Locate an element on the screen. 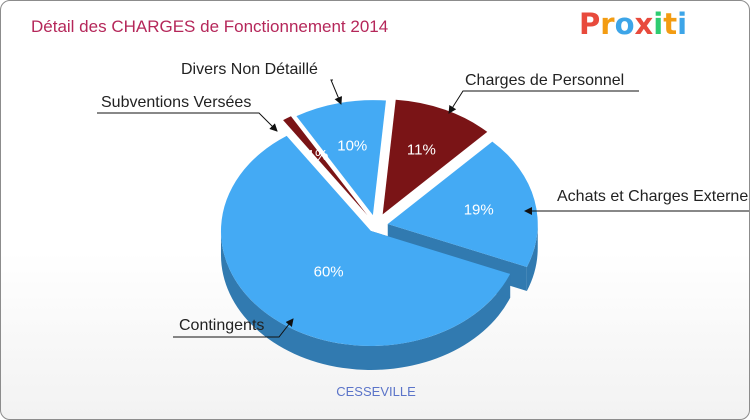  pie-percent-label: 19% is located at coordinates (479, 209).